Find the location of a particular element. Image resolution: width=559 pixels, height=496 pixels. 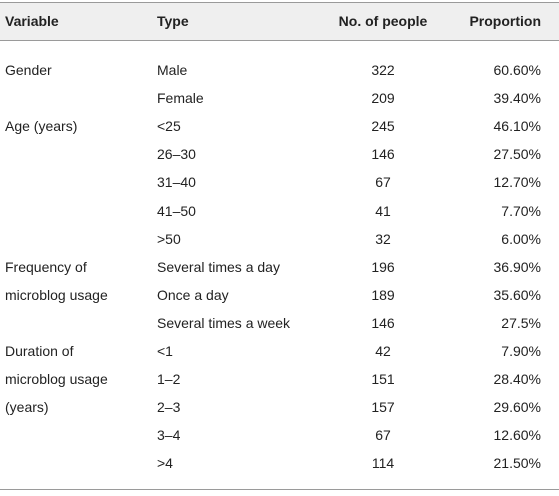

header-type: Type is located at coordinates (173, 21).